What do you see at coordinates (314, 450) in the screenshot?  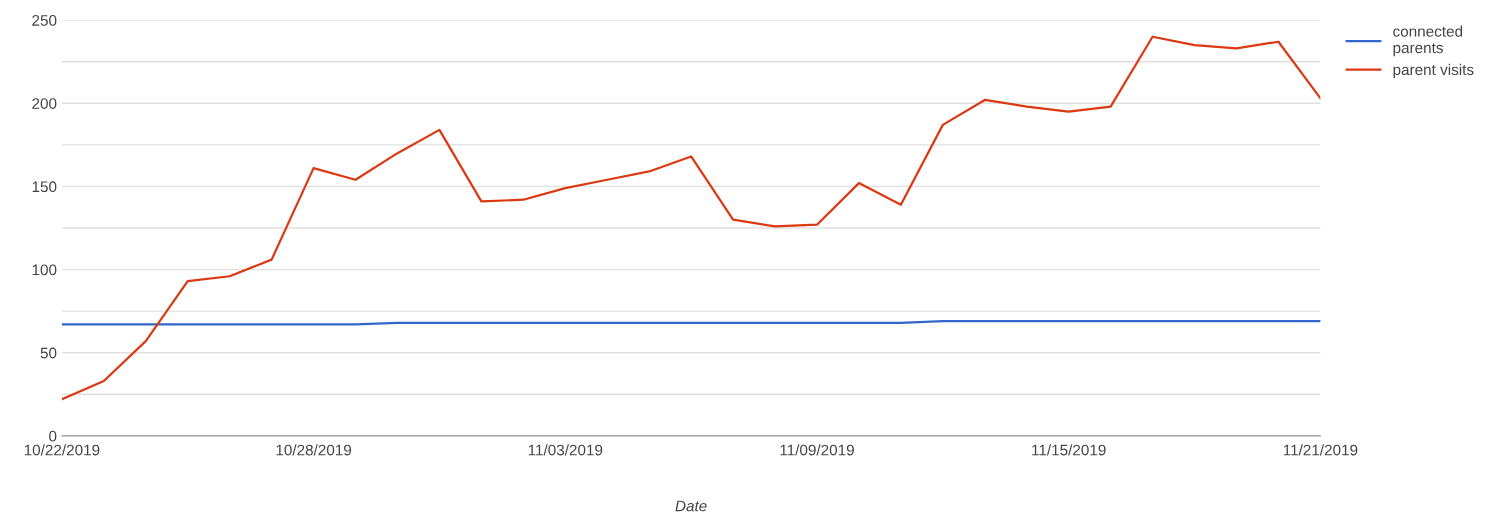 I see `x-tick-label: 10/28/2019` at bounding box center [314, 450].